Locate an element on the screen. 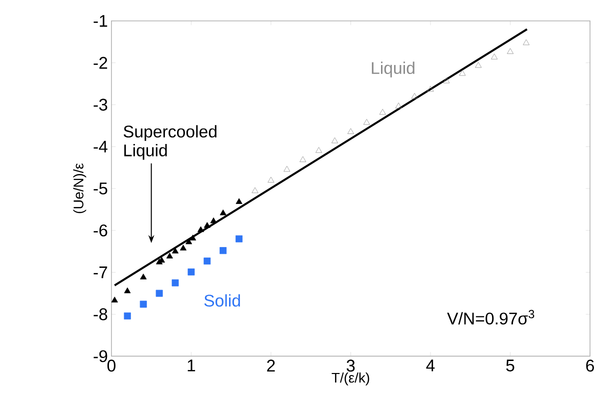  x-tick-label: 1 is located at coordinates (192, 366).